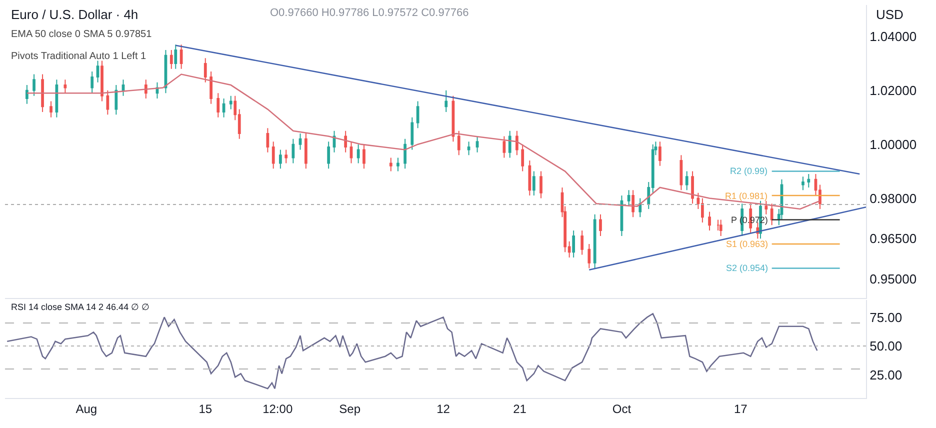 This screenshot has width=936, height=428. Describe the element at coordinates (74, 14) in the screenshot. I see `chart-title: Euro / U.S. Dollar · 4h` at that location.